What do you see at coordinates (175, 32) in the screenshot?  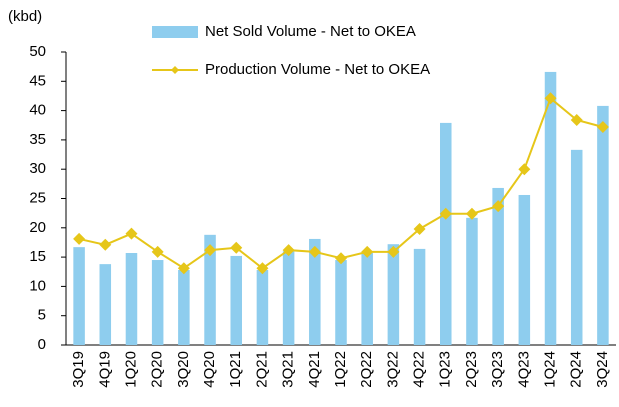 I see `legend-swatch` at bounding box center [175, 32].